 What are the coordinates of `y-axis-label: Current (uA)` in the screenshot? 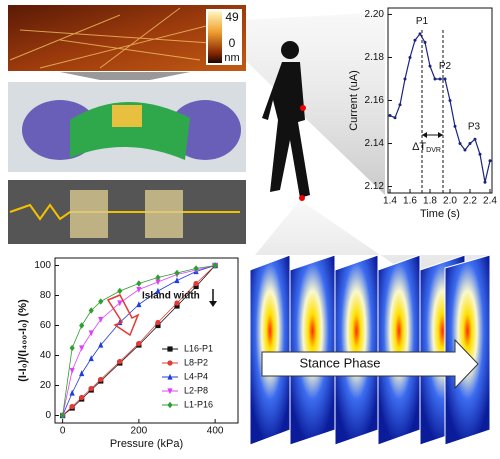 It's located at (354, 100).